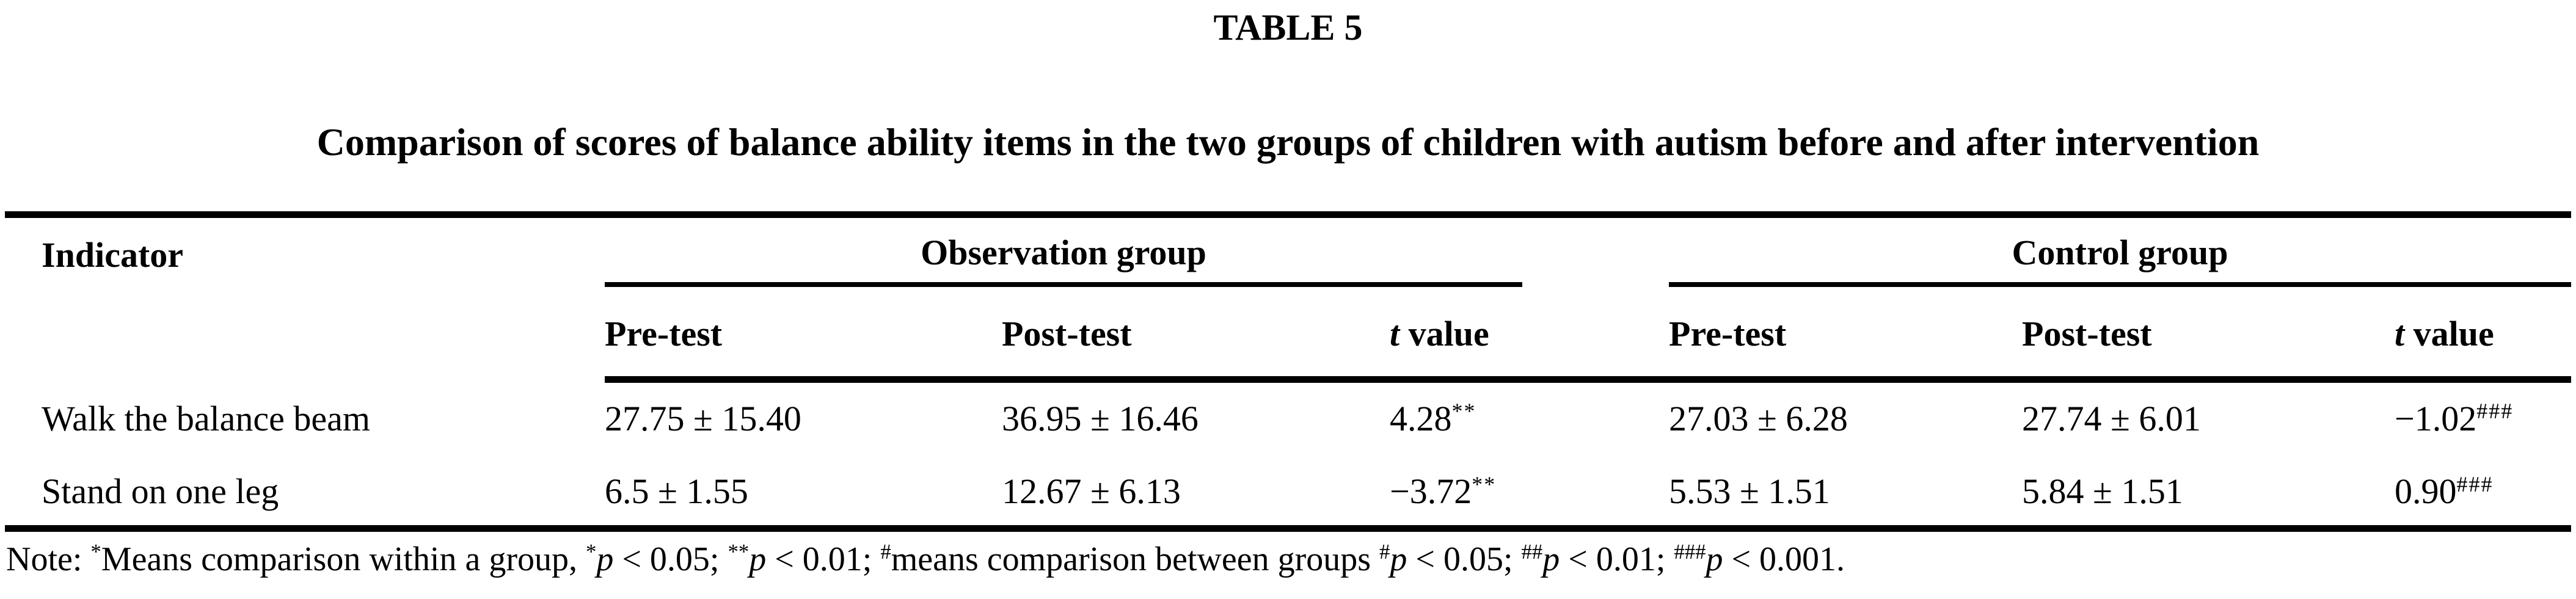 The image size is (2576, 599). Describe the element at coordinates (1433, 418) in the screenshot. I see `cell-obs-t: 4.28**` at that location.